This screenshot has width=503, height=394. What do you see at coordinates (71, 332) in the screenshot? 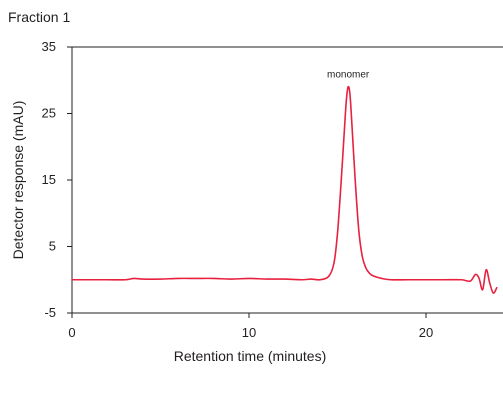
I see `x-tick-label: 0` at bounding box center [71, 332].